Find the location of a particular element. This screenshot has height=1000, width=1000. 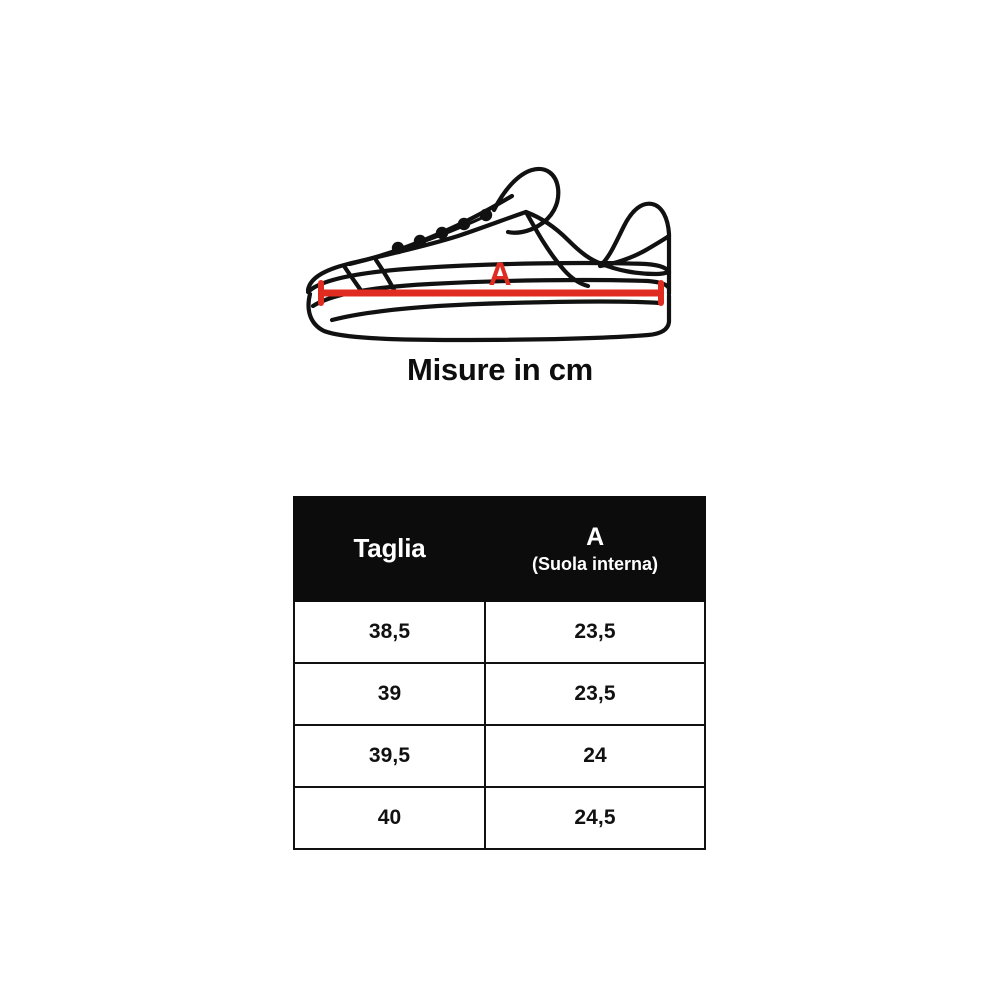

table-row: 40 24,5 is located at coordinates (499, 818).